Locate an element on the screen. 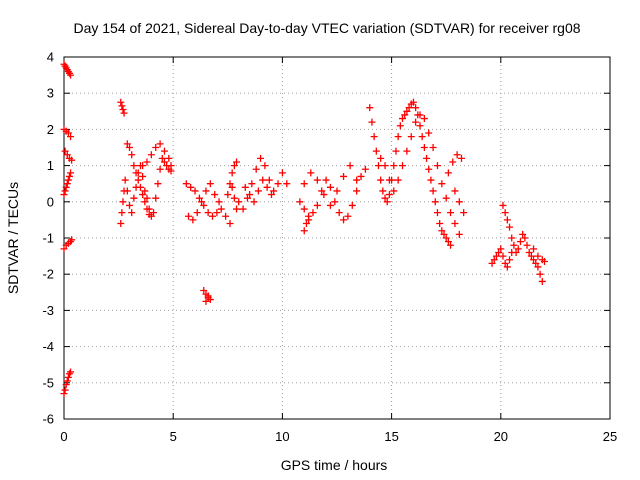 This screenshot has height=480, width=640. y-tick-label: 4 is located at coordinates (50, 57).